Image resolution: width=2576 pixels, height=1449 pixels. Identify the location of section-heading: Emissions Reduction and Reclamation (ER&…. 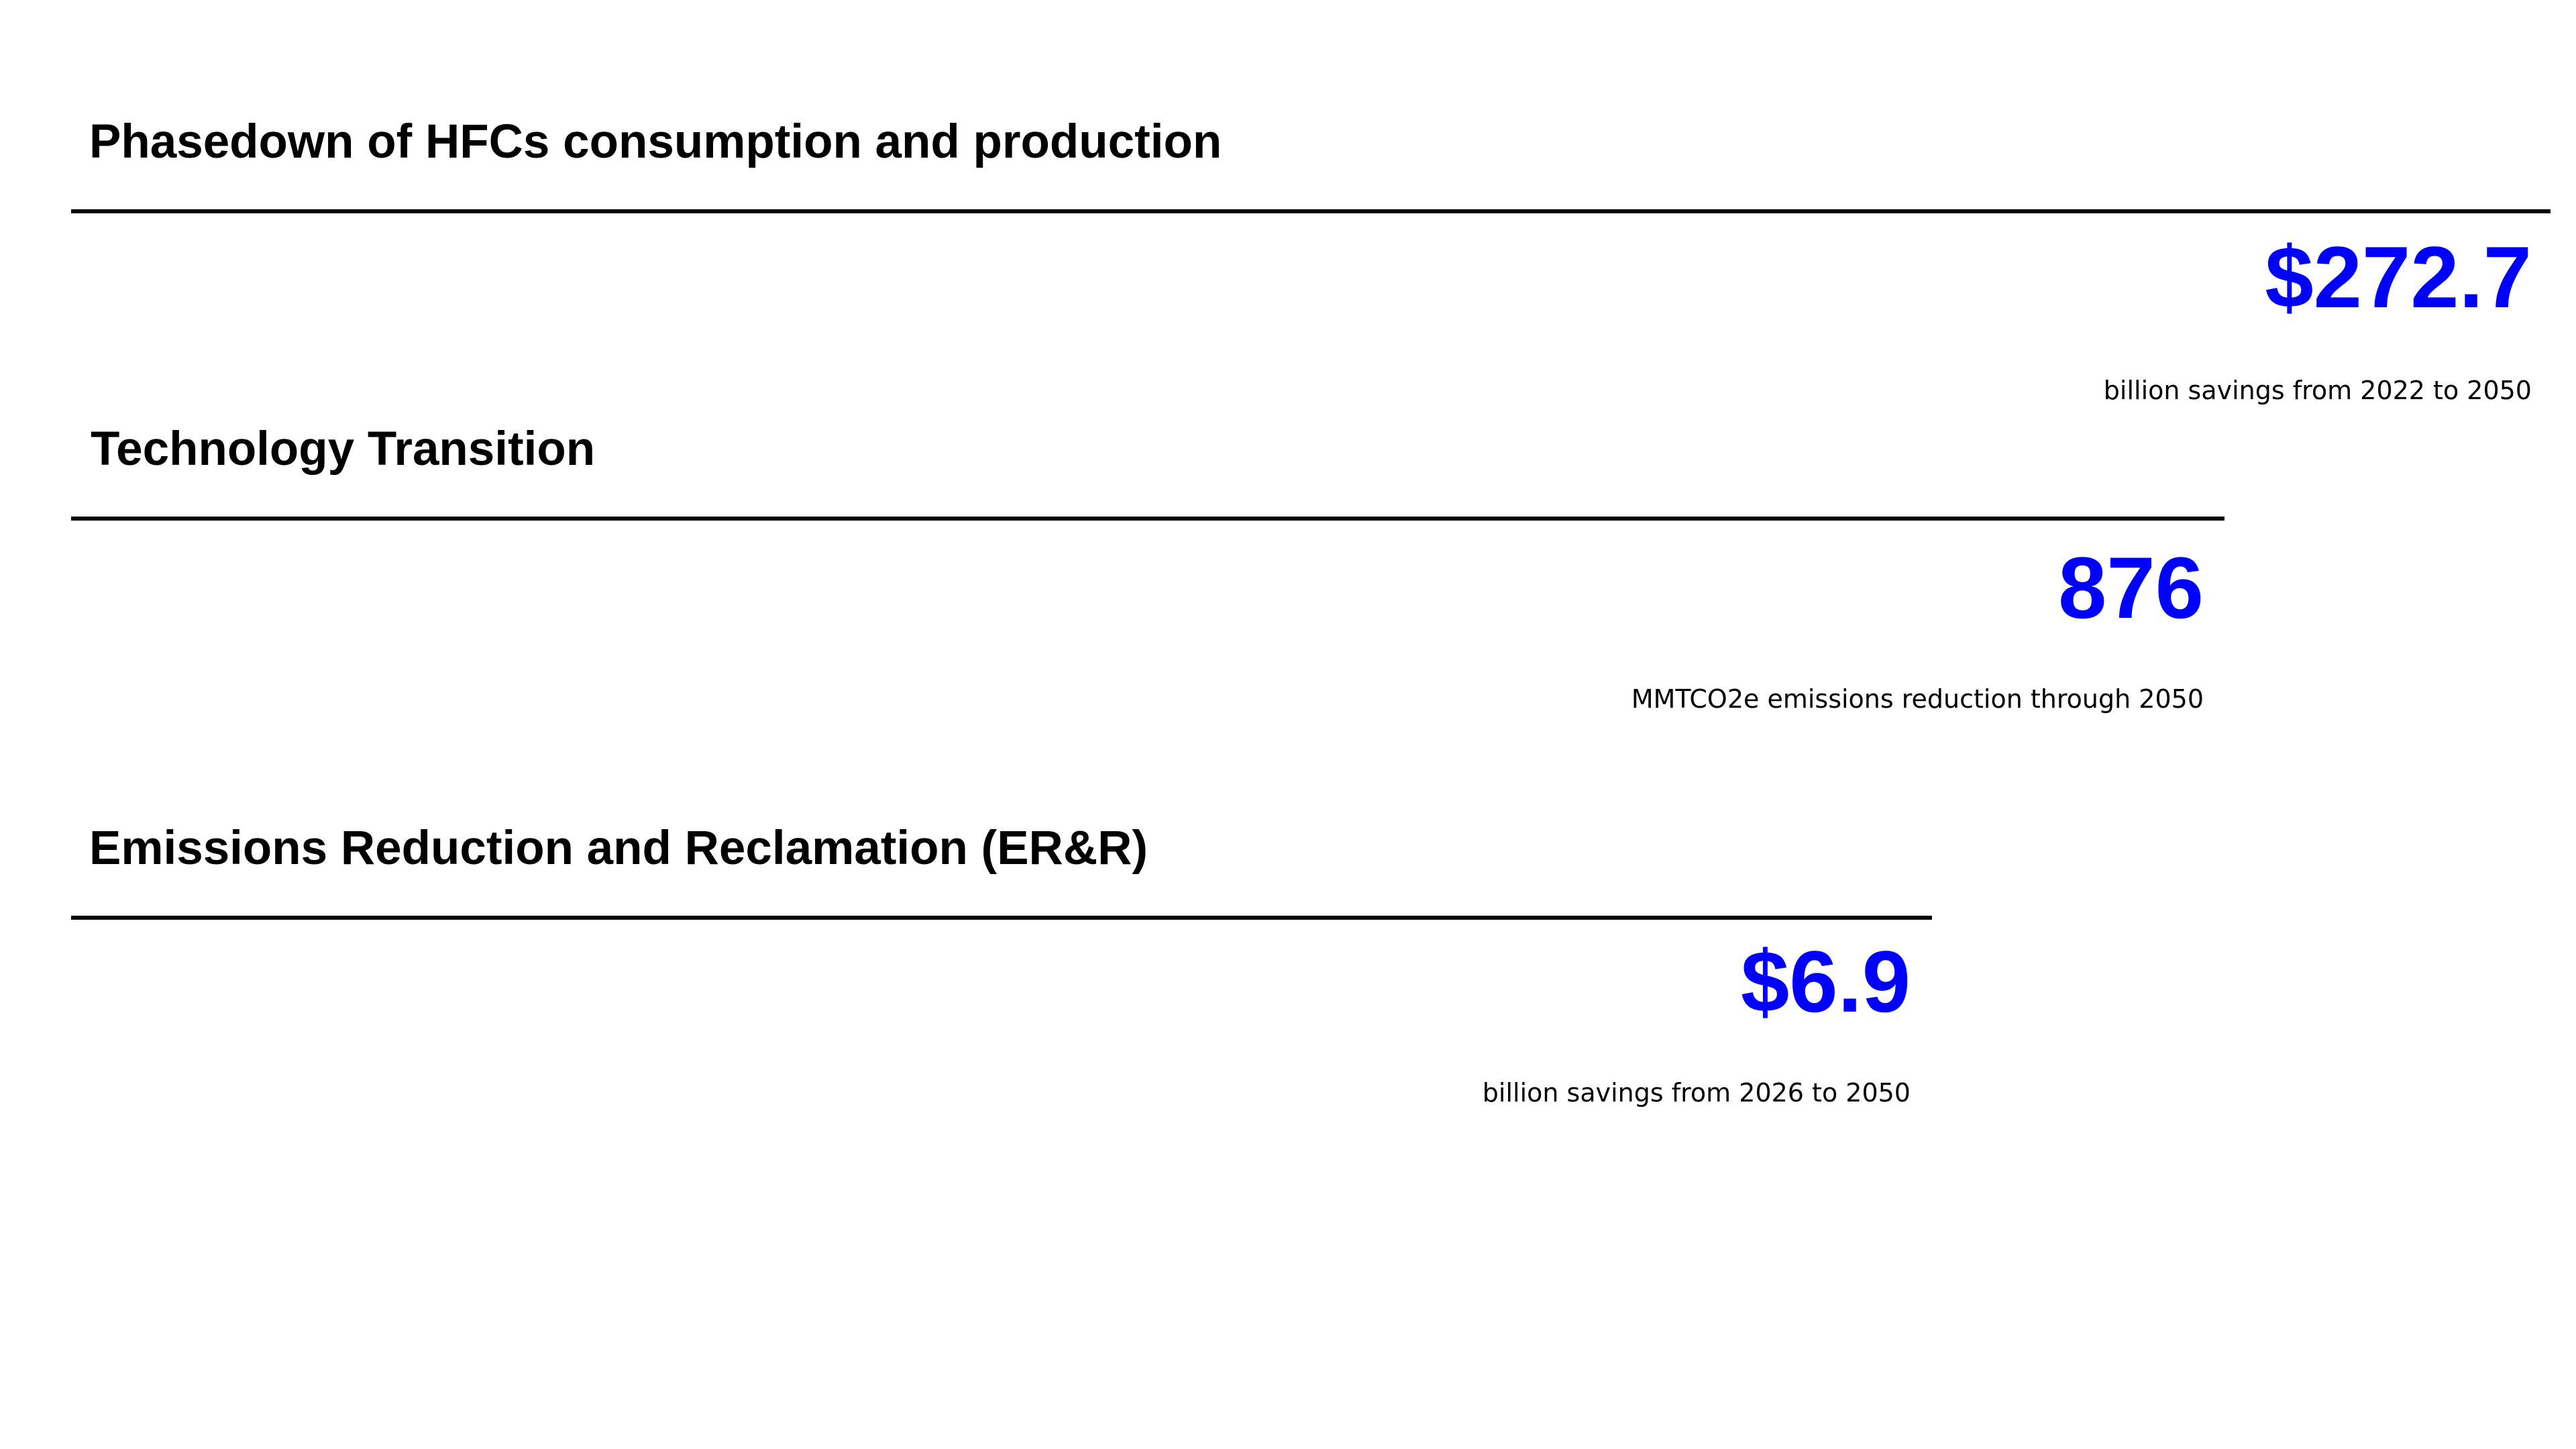
(618, 848).